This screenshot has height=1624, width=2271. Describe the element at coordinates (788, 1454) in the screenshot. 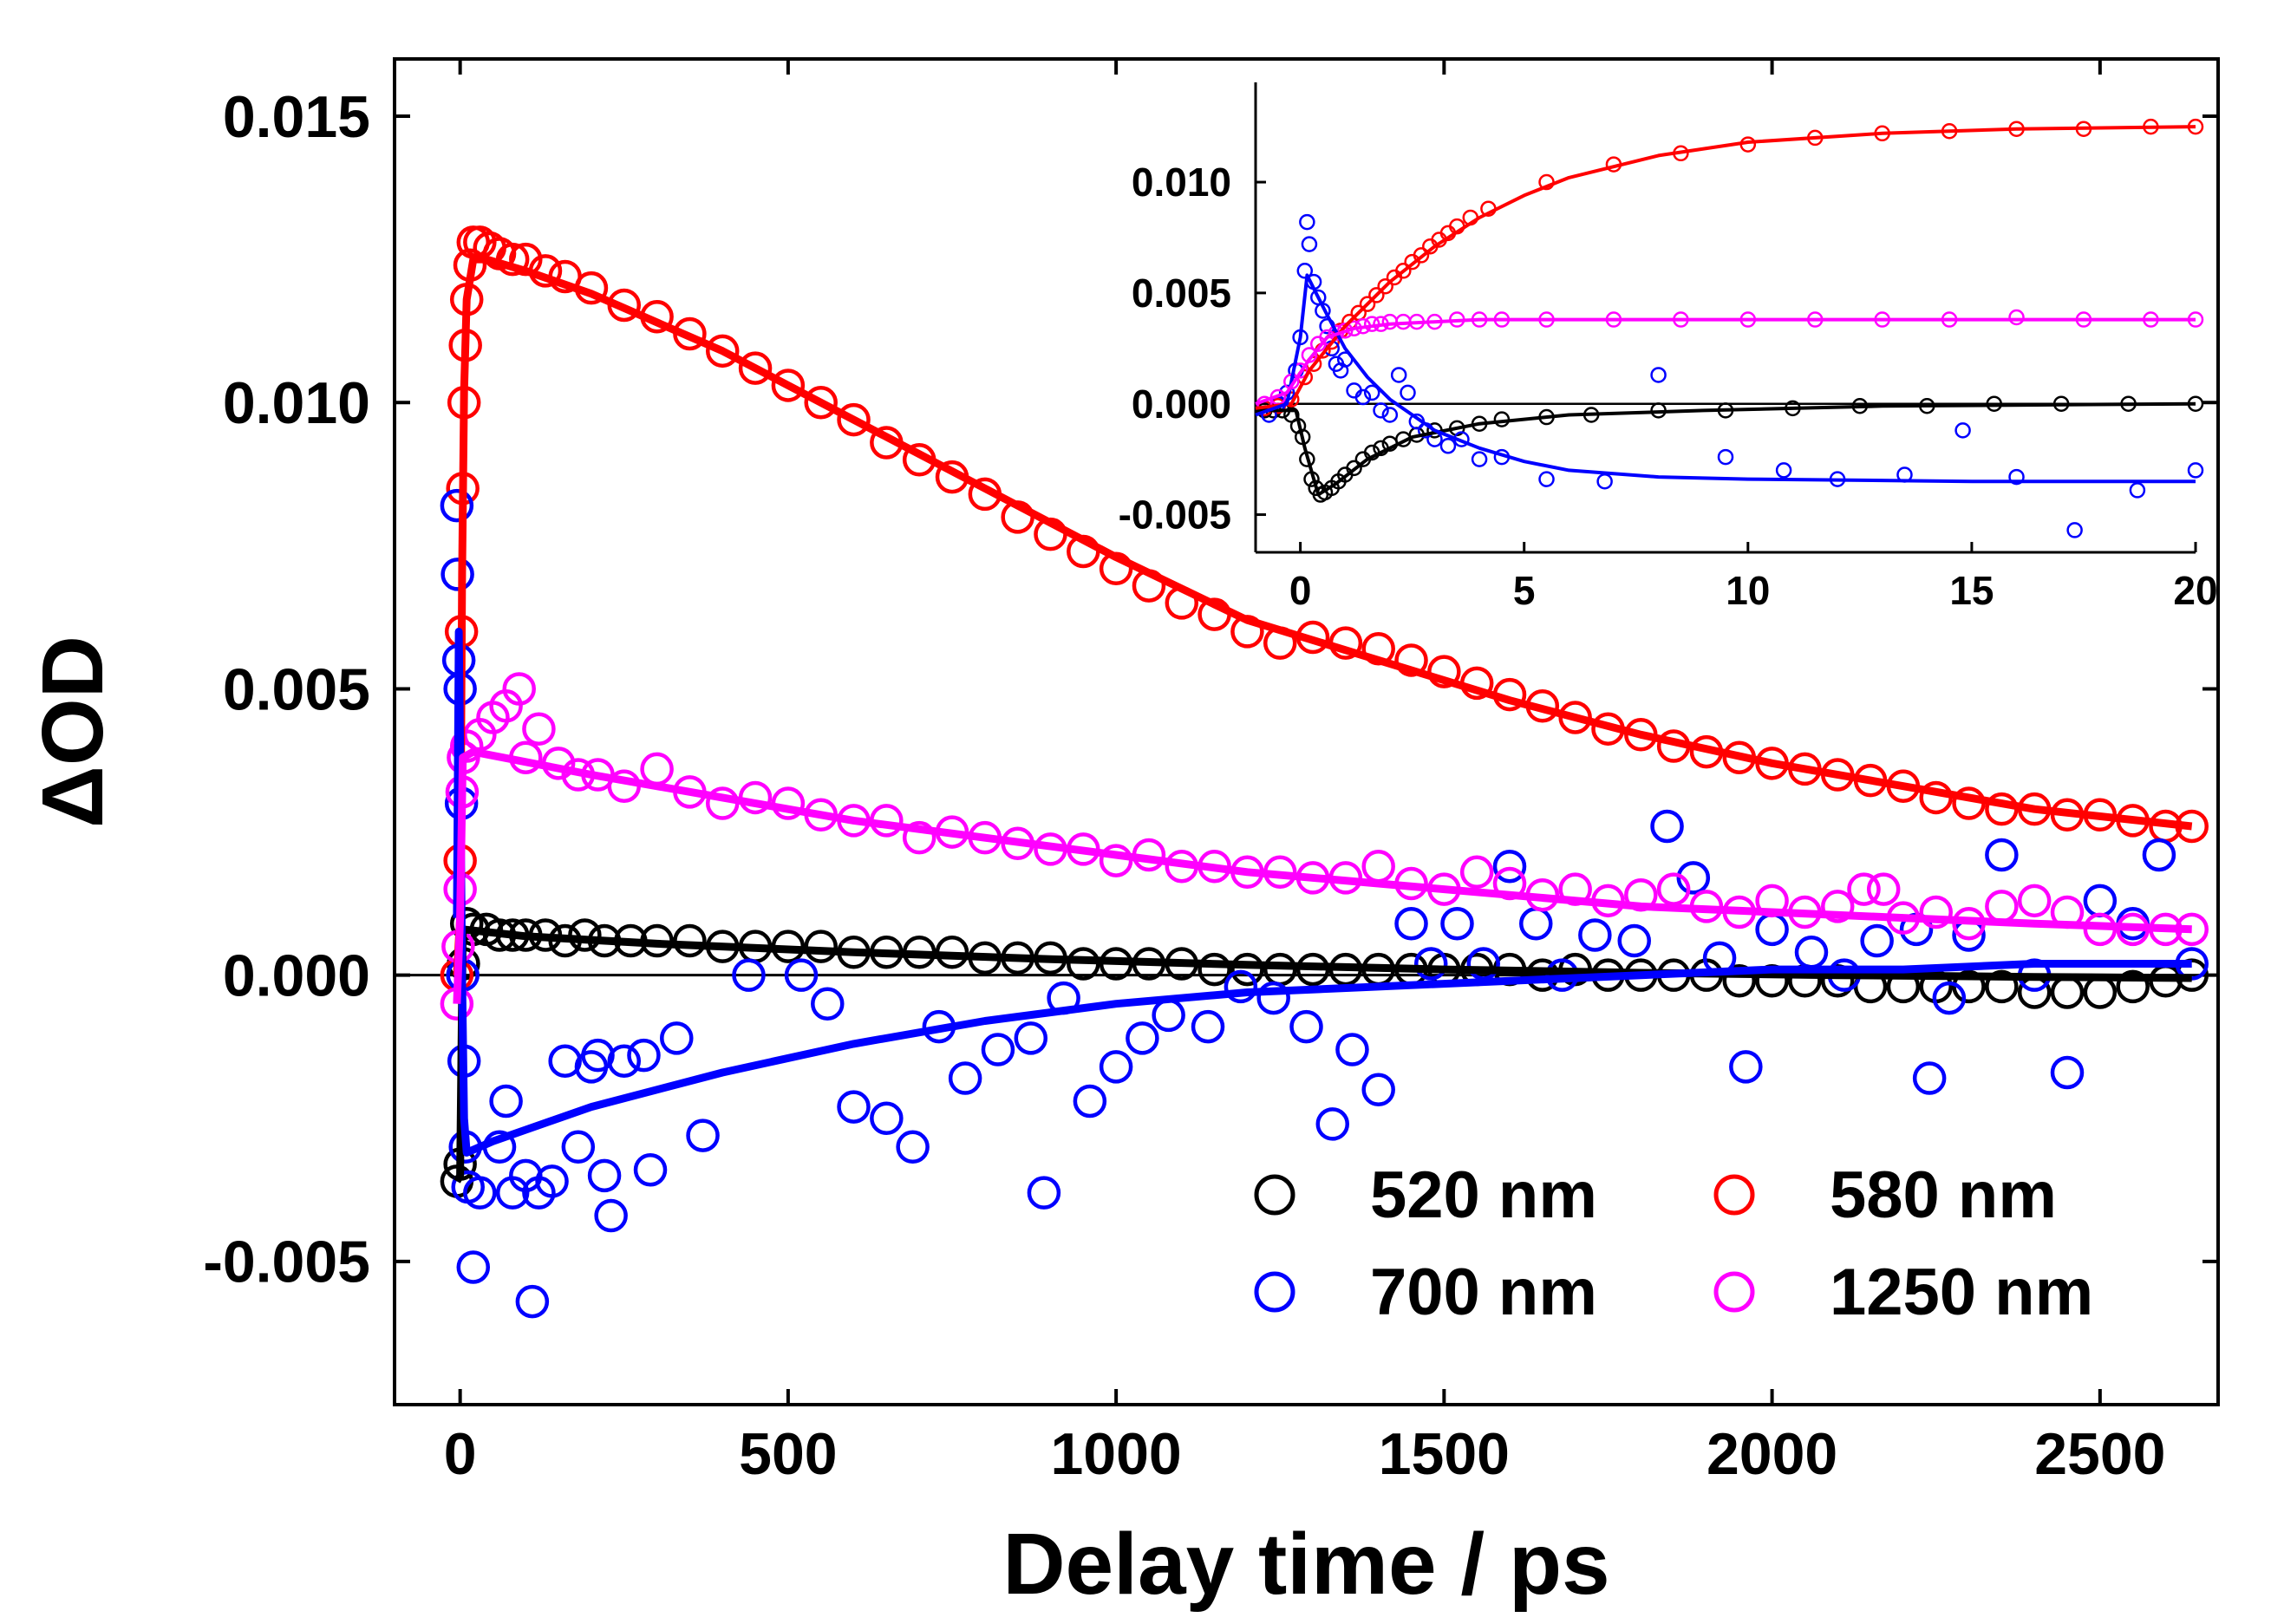

I see `main-x-tick-label: 500` at that location.